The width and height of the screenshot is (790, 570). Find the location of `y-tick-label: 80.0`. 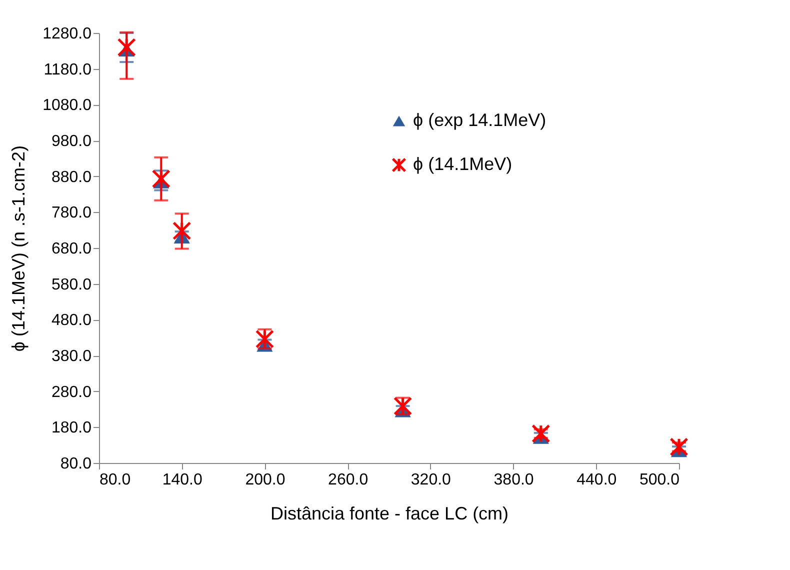

y-tick-label: 80.0 is located at coordinates (76, 464).